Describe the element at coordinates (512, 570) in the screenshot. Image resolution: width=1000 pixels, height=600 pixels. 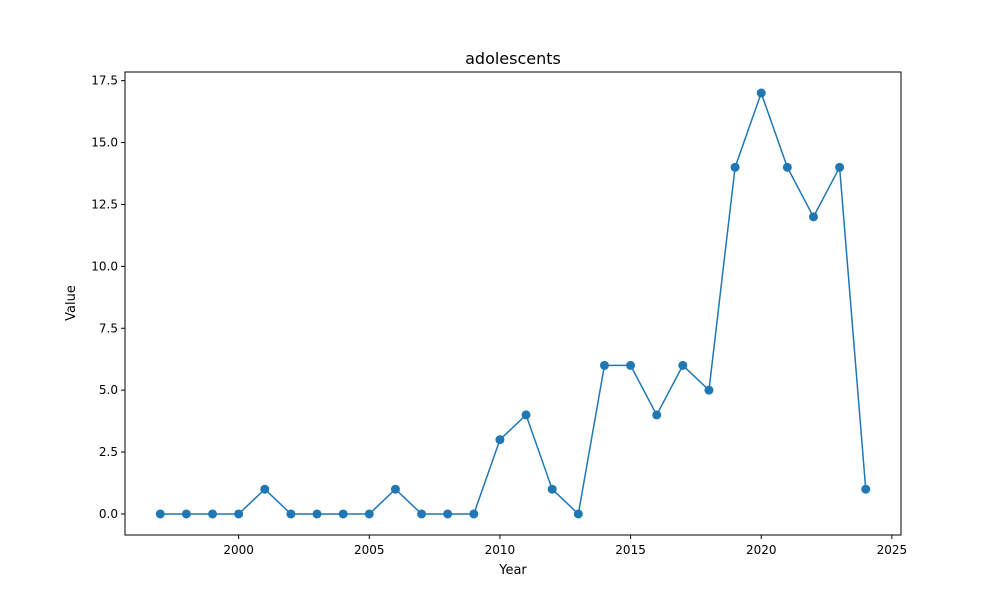
I see `x-axis-label: Year` at that location.